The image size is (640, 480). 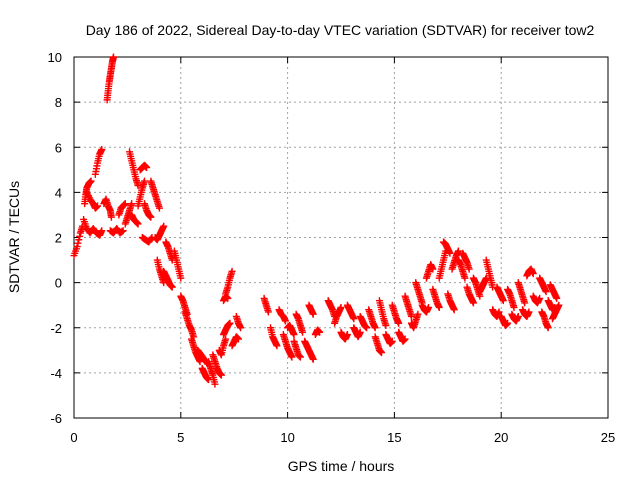 I want to click on x-axis-label: GPS time / hours, so click(x=341, y=466).